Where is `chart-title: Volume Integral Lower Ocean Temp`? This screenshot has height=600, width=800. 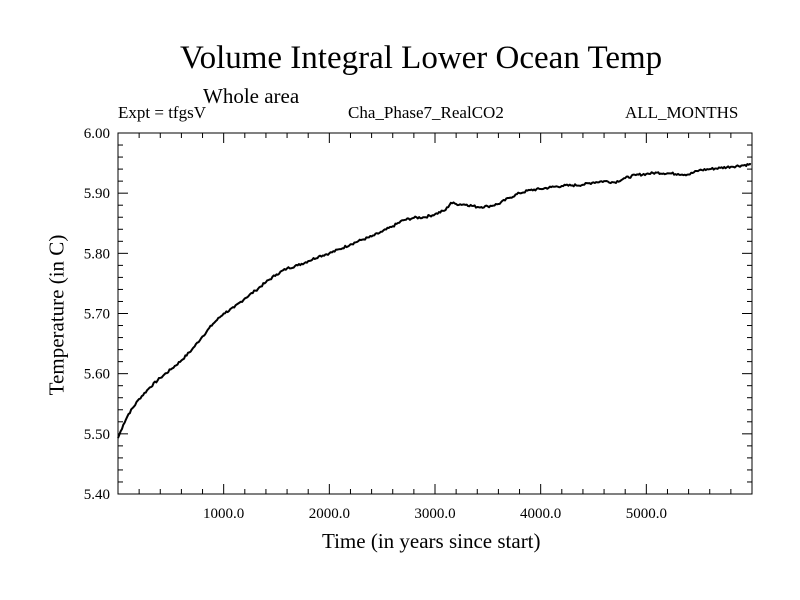
chart-title: Volume Integral Lower Ocean Temp is located at coordinates (421, 58).